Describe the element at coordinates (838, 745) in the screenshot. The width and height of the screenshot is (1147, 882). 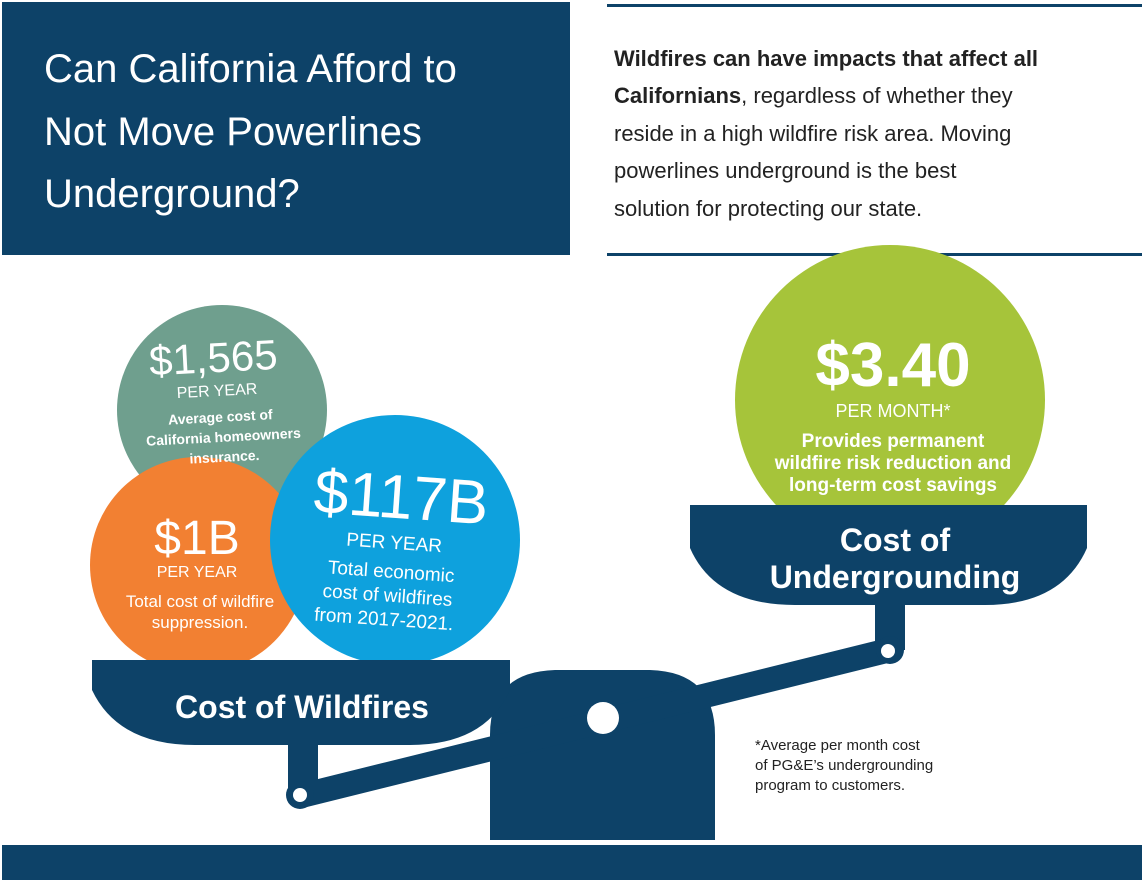
I see `footnote-line: *Average per month cost` at that location.